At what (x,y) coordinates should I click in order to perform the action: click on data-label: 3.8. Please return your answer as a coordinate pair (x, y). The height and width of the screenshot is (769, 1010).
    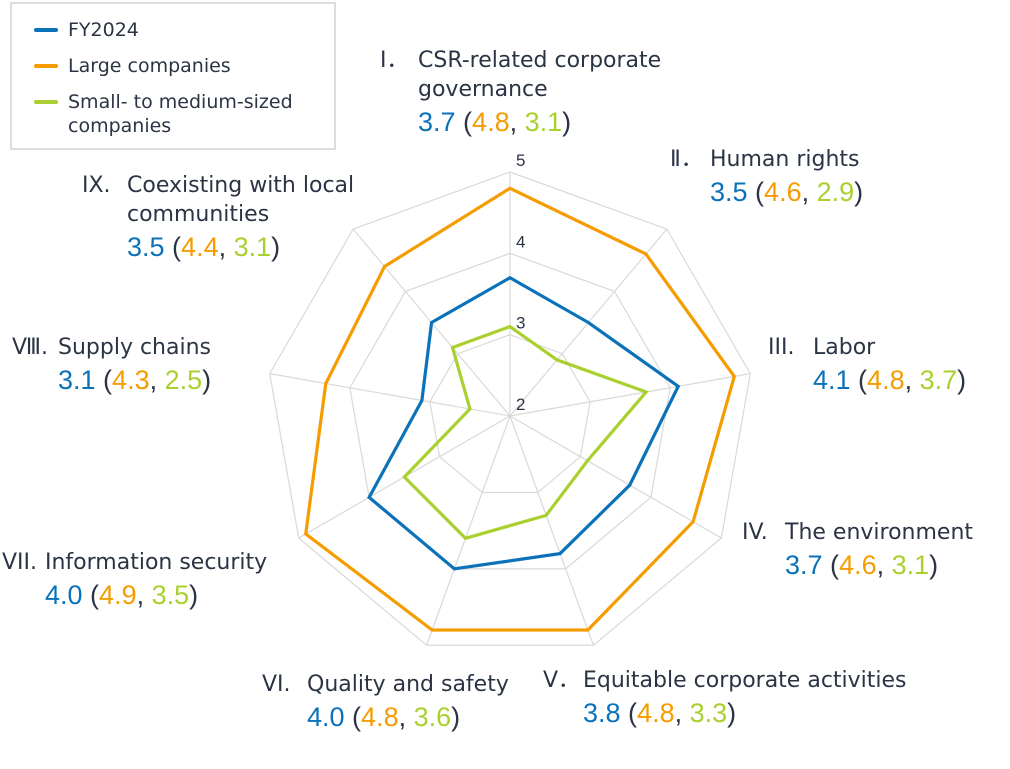
    Looking at the image, I should click on (602, 713).